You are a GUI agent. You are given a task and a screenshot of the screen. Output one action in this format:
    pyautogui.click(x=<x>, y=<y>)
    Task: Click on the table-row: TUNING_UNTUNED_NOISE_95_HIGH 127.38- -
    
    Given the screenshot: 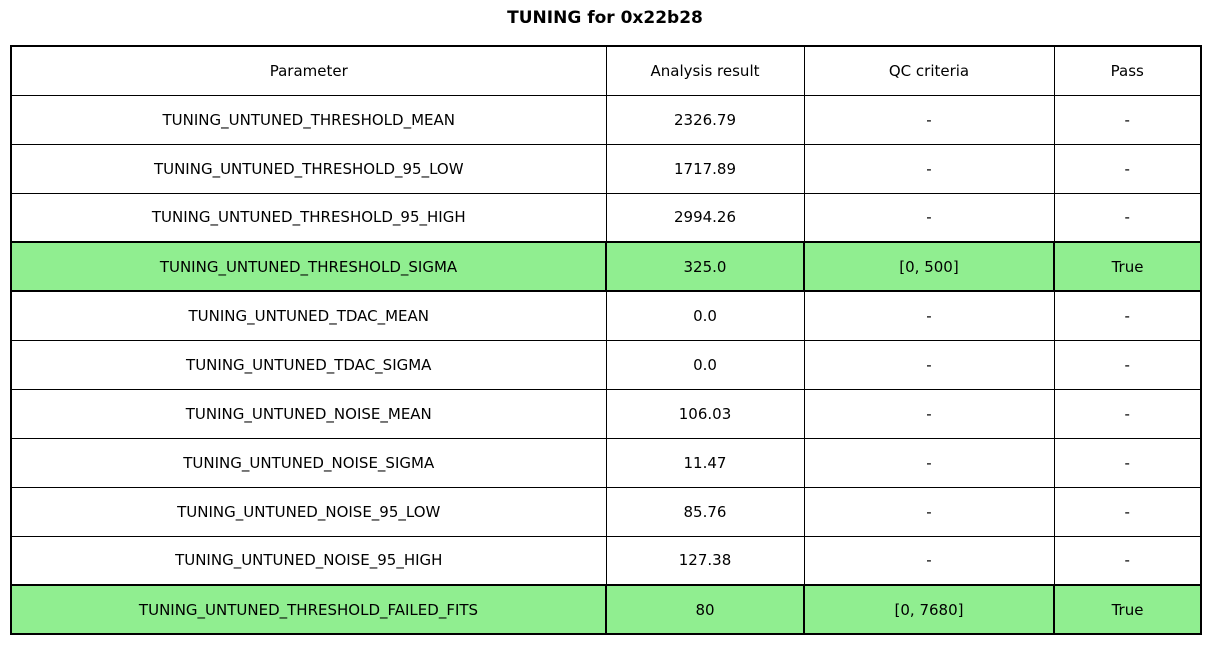 What is the action you would take?
    pyautogui.click(x=606, y=560)
    